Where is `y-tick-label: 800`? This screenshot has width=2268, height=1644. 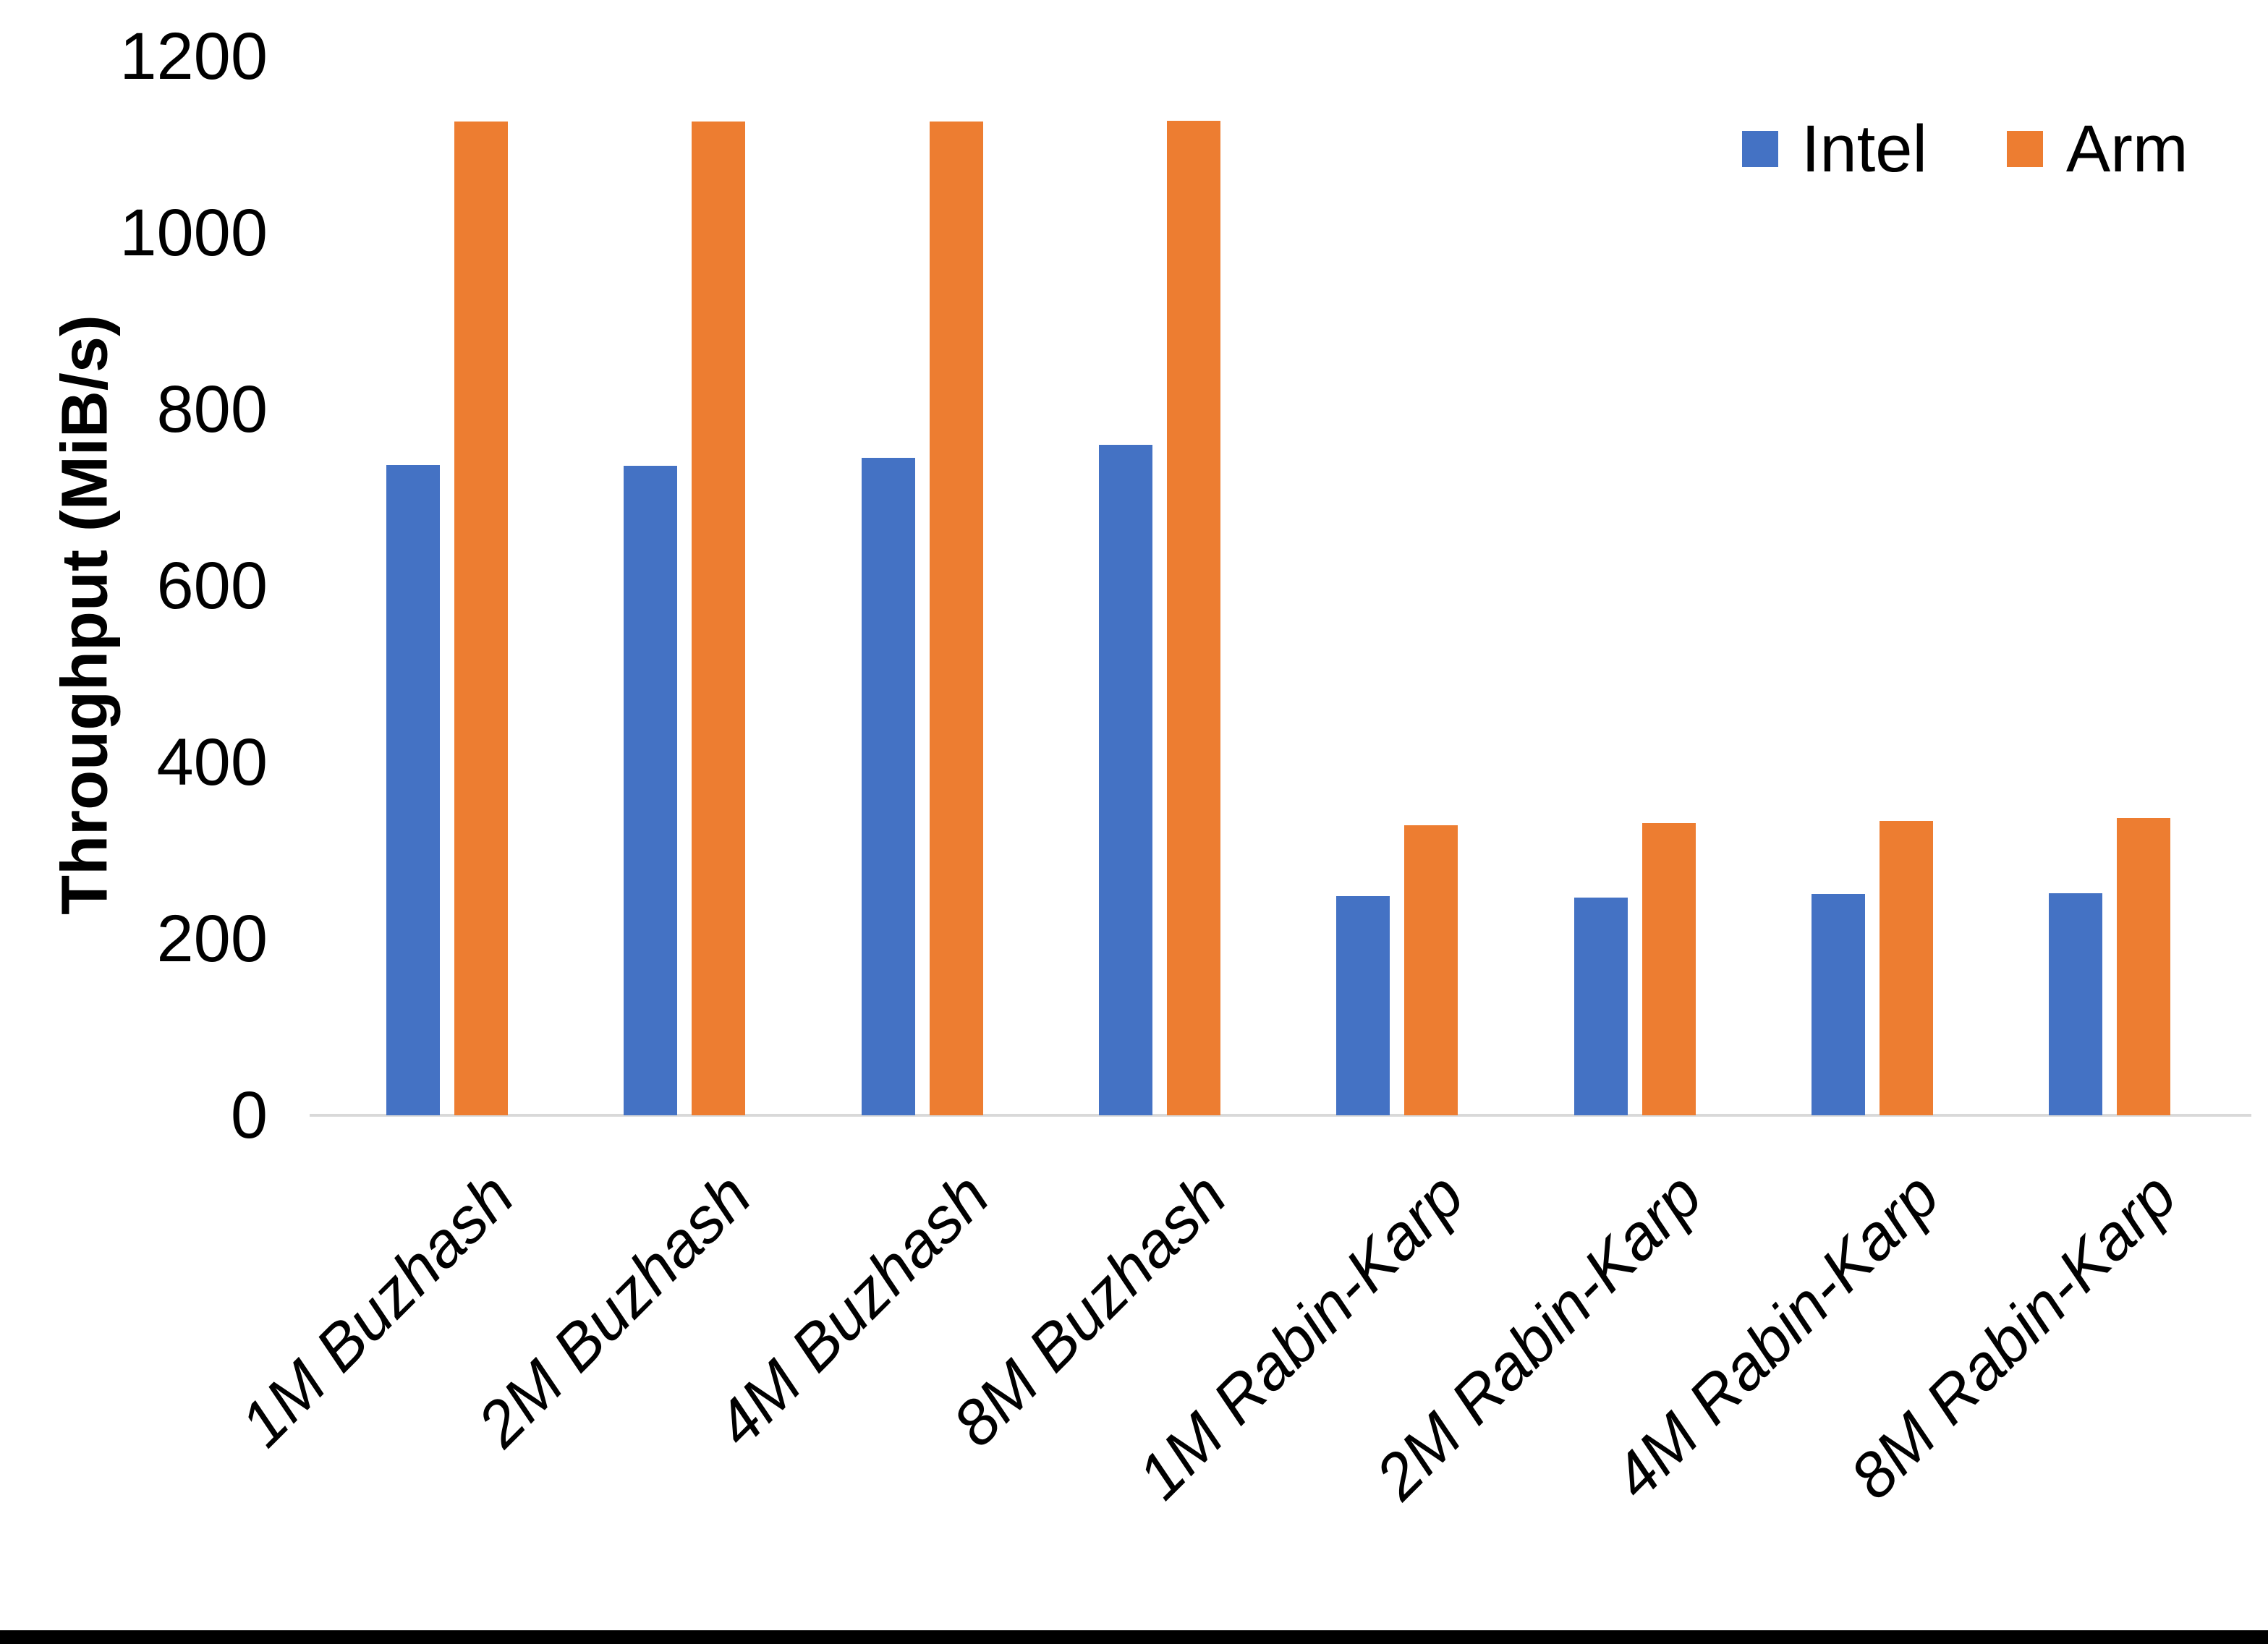 y-tick-label: 800 is located at coordinates (212, 409).